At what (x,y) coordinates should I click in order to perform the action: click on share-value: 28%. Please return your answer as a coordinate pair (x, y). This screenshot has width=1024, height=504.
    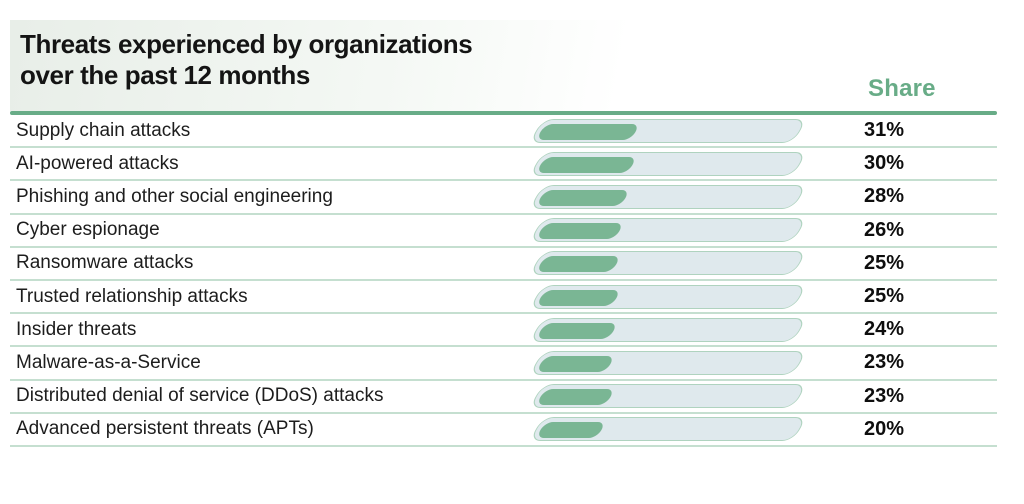
    Looking at the image, I should click on (884, 196).